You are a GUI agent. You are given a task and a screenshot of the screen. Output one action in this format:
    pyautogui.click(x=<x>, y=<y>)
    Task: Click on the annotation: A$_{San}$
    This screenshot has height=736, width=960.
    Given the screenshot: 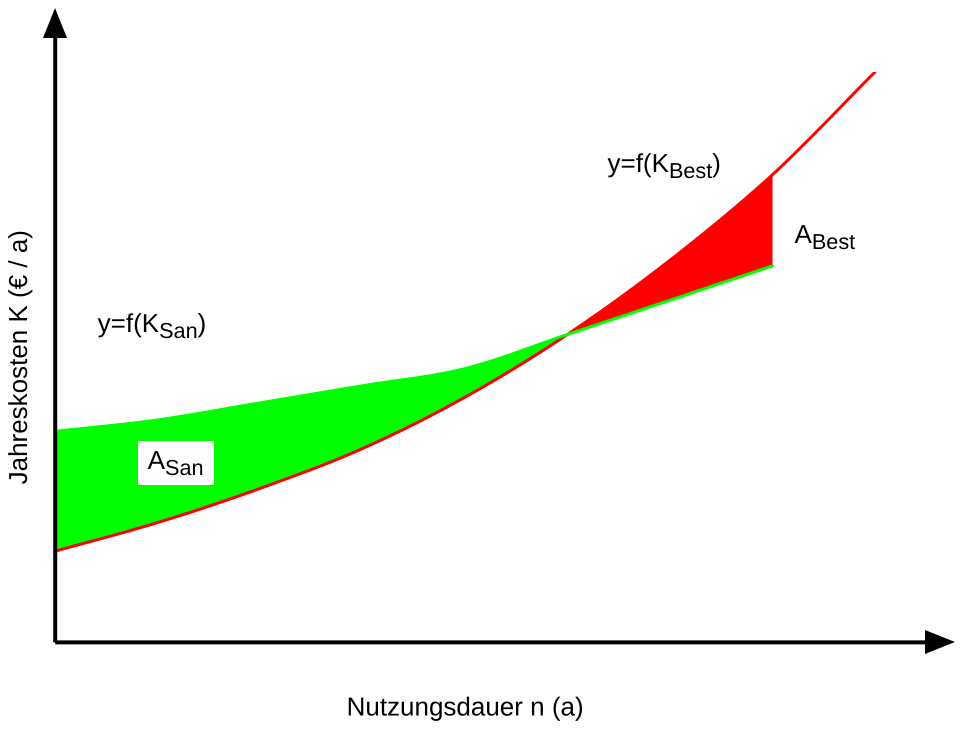 What is the action you would take?
    pyautogui.click(x=176, y=463)
    